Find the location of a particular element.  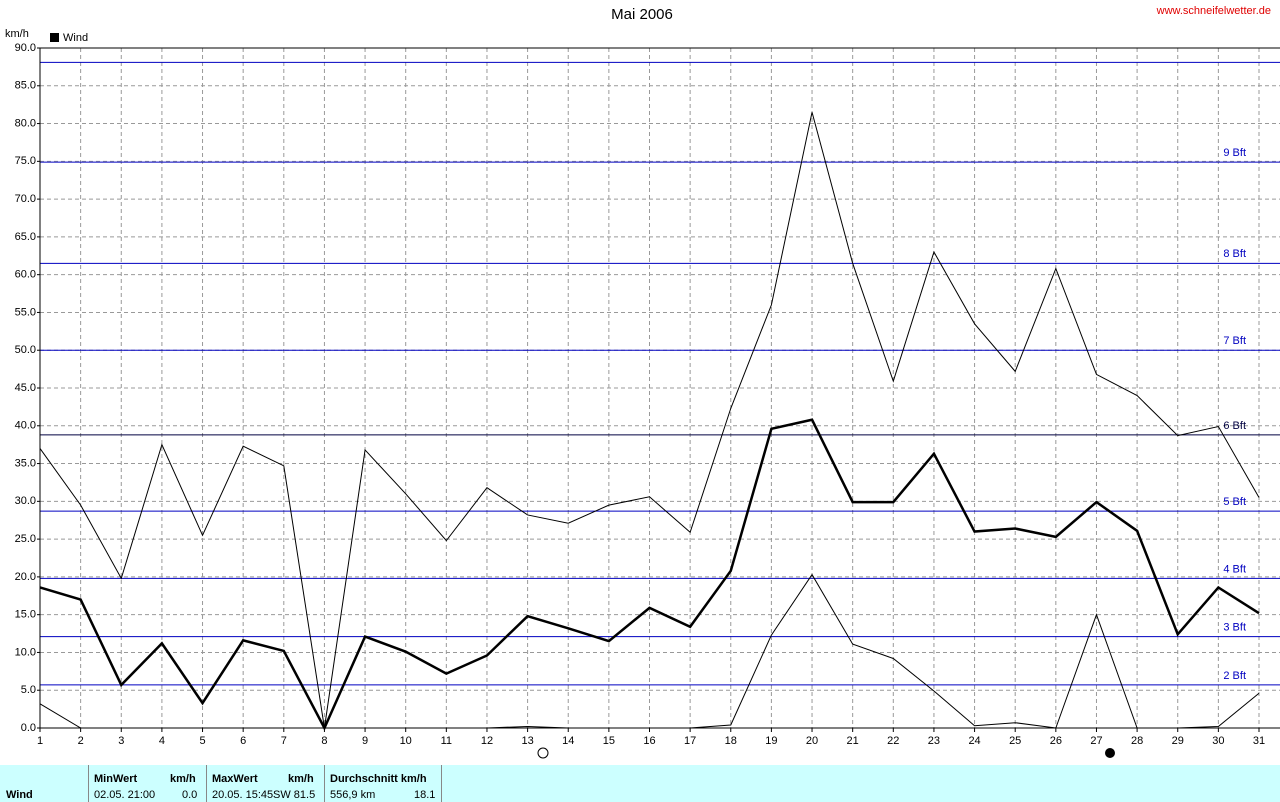

x-tick-label: 18 is located at coordinates (731, 741).